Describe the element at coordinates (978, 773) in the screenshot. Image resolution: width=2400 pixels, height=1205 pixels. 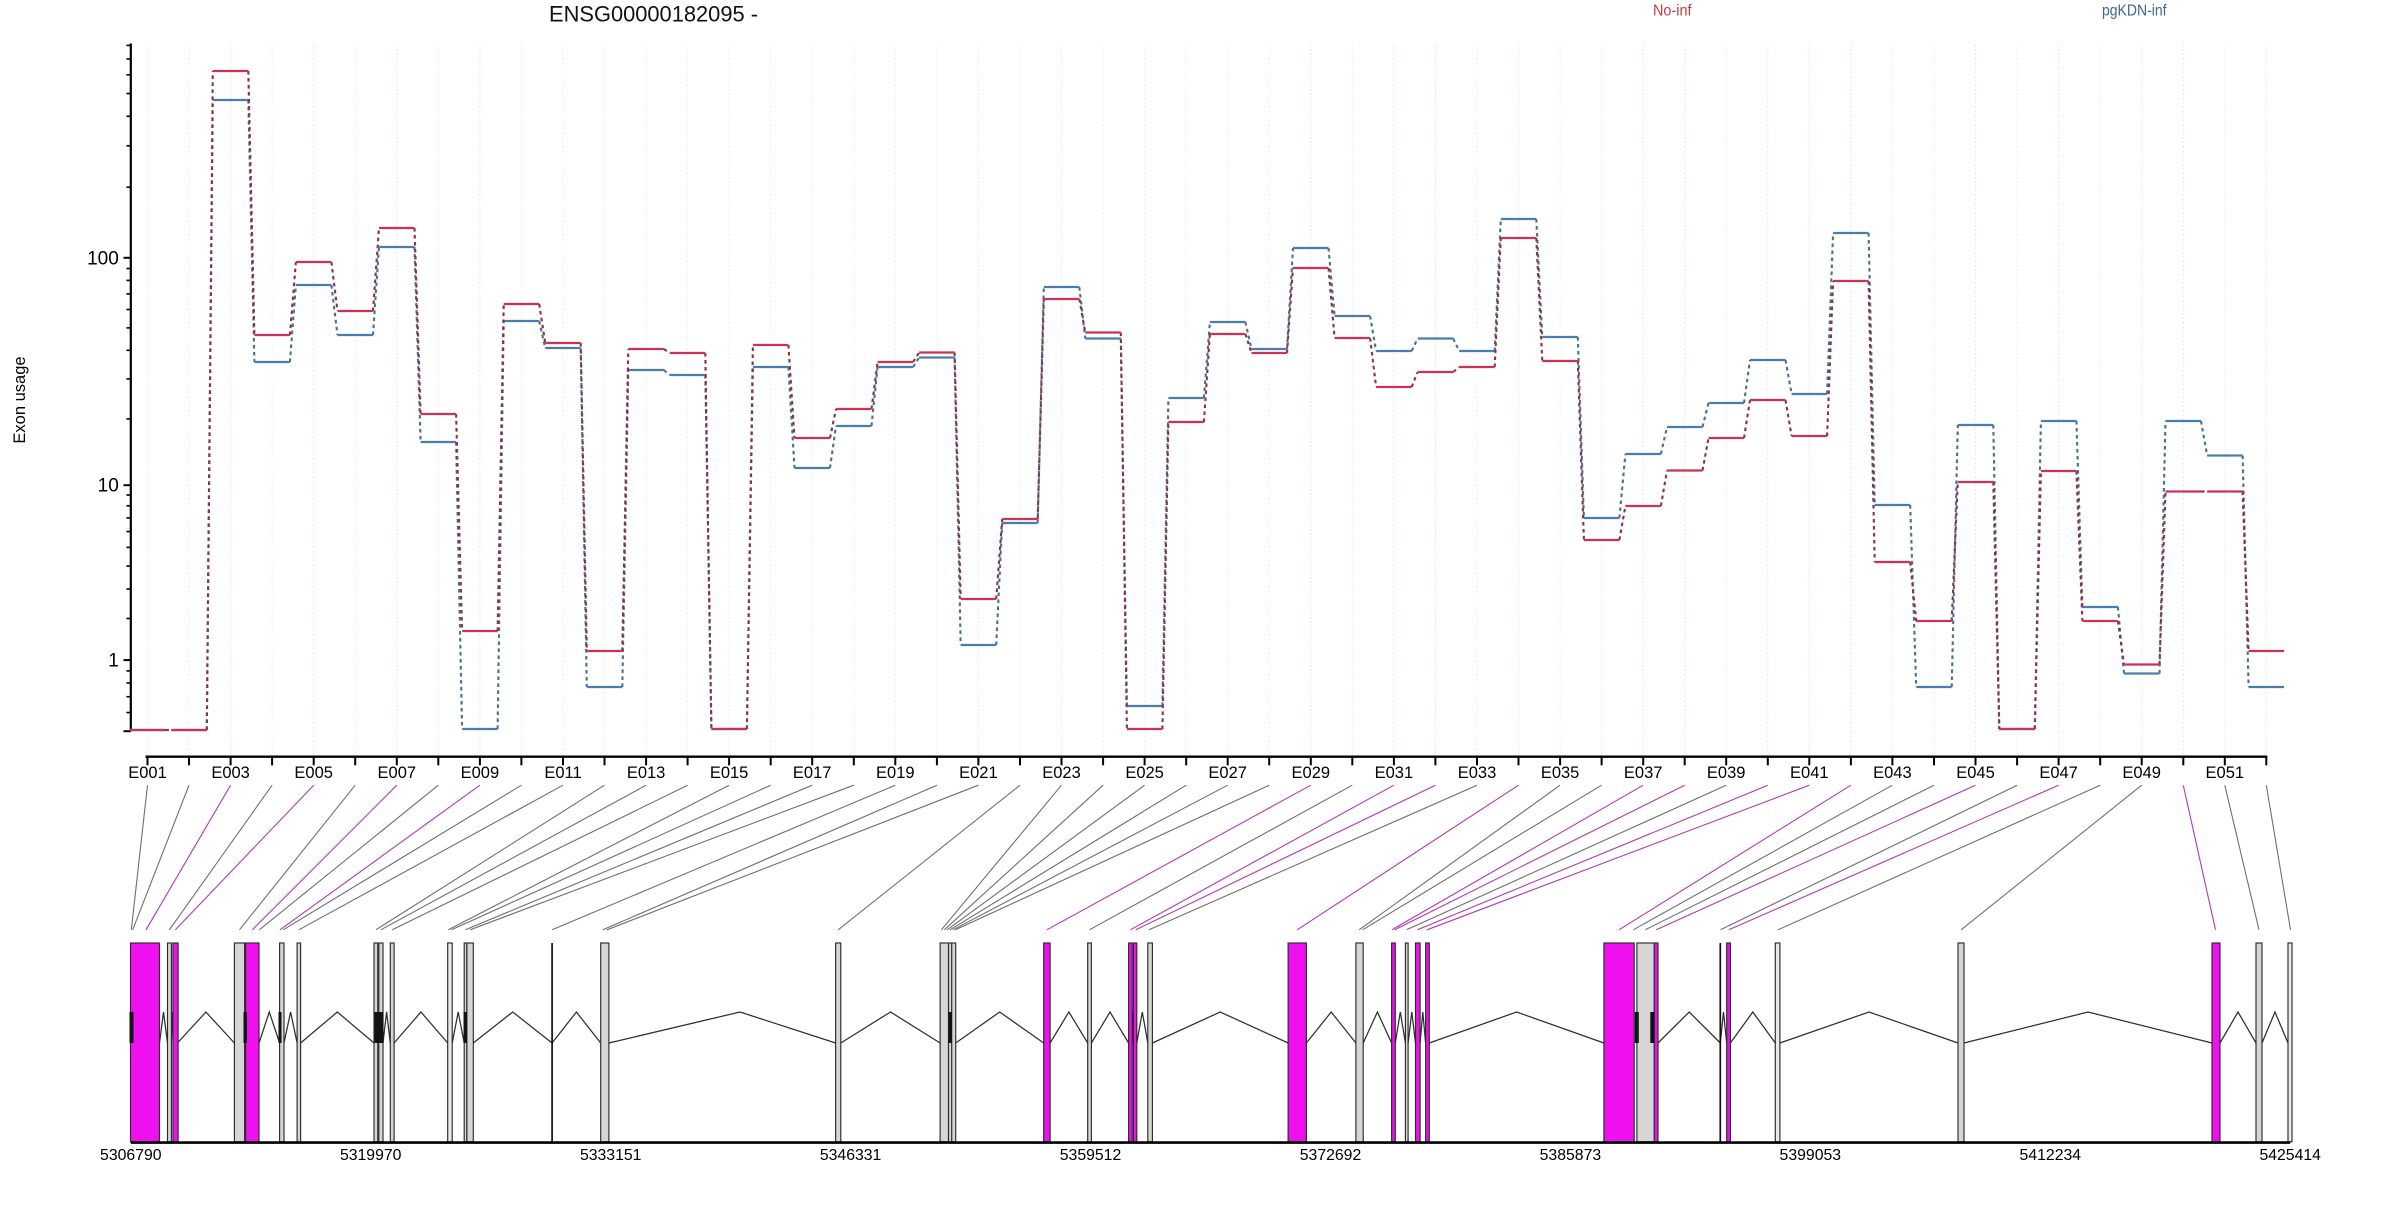
I see `svg-text: E021` at that location.